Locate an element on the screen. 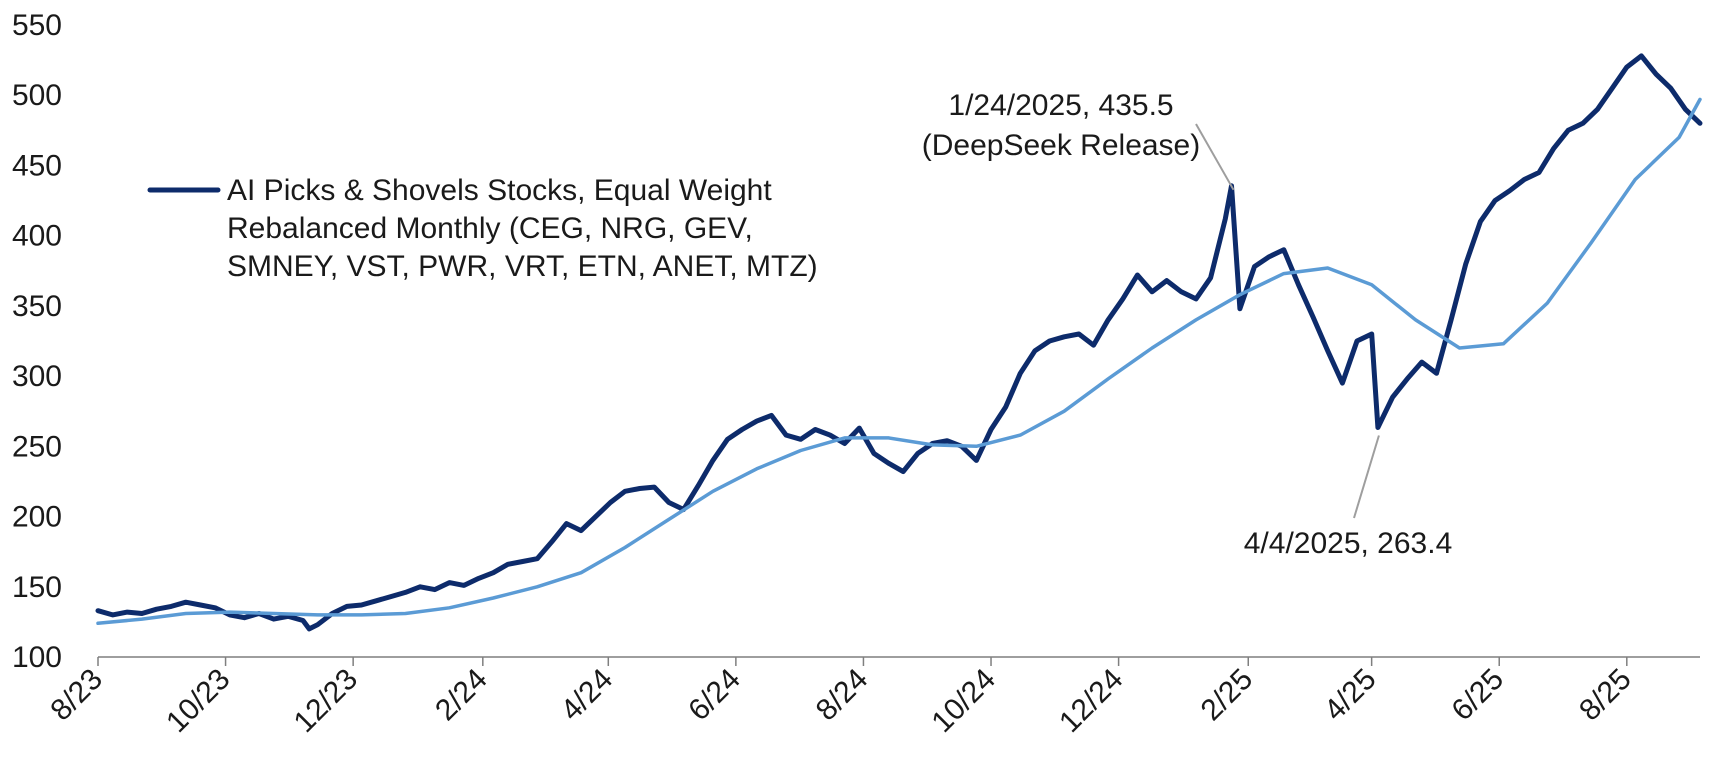  x-tick-label: 4/24 is located at coordinates (587, 695).